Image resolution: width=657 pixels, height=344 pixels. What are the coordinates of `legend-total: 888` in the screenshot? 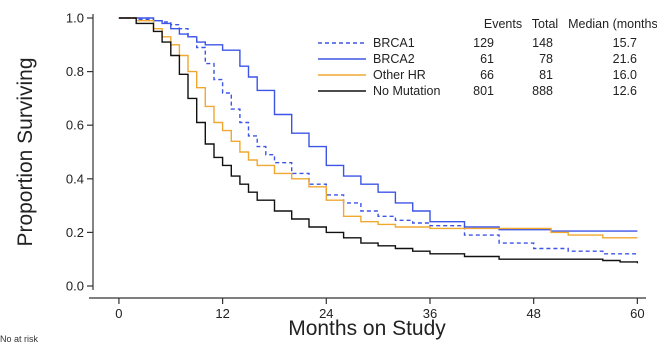 It's located at (542, 91).